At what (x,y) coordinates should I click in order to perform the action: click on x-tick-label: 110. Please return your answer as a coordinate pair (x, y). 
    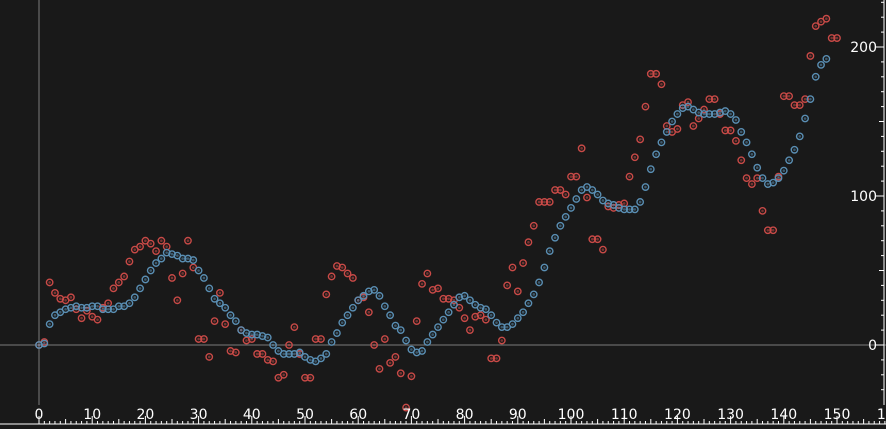
    Looking at the image, I should click on (624, 415).